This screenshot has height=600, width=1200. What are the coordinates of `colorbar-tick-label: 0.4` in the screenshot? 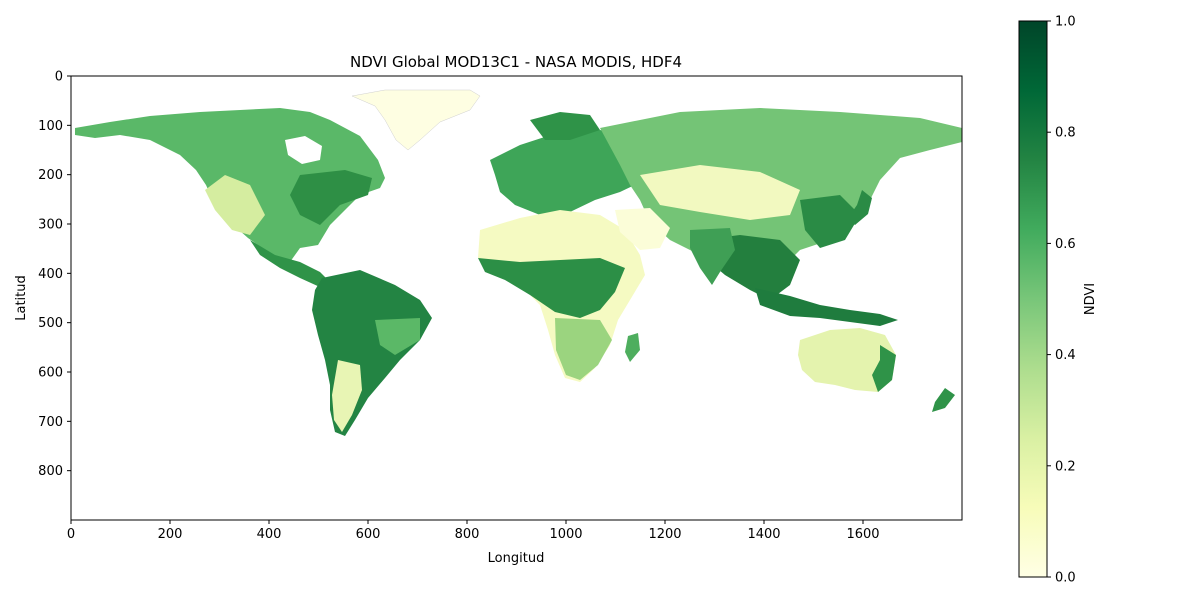 It's located at (1065, 355).